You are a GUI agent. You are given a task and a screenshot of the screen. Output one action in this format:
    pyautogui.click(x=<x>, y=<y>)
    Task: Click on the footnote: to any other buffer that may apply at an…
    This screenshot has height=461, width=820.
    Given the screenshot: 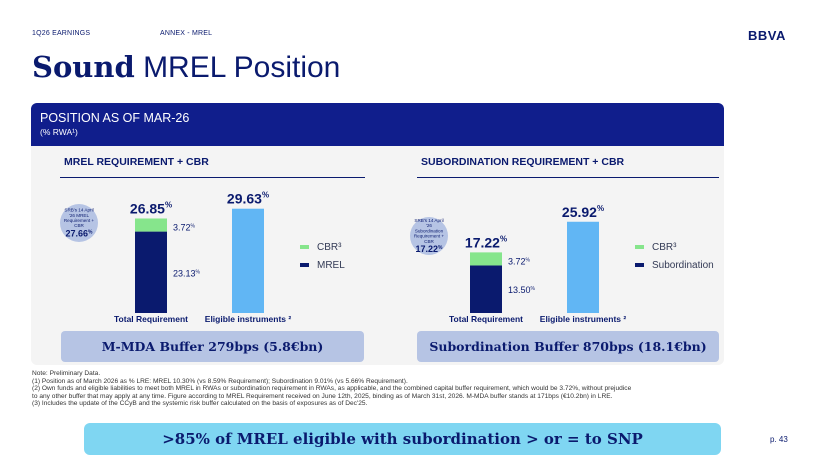 What is the action you would take?
    pyautogui.click(x=322, y=396)
    